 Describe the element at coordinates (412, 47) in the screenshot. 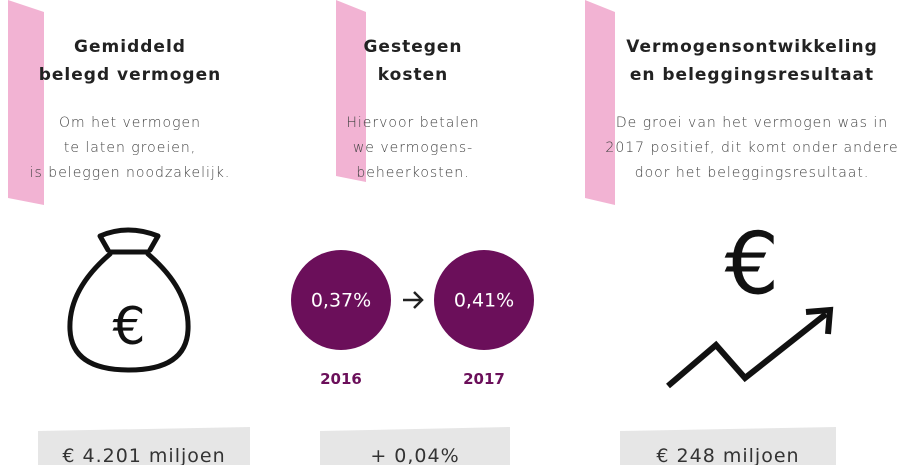

I see `title: Gestegen` at that location.